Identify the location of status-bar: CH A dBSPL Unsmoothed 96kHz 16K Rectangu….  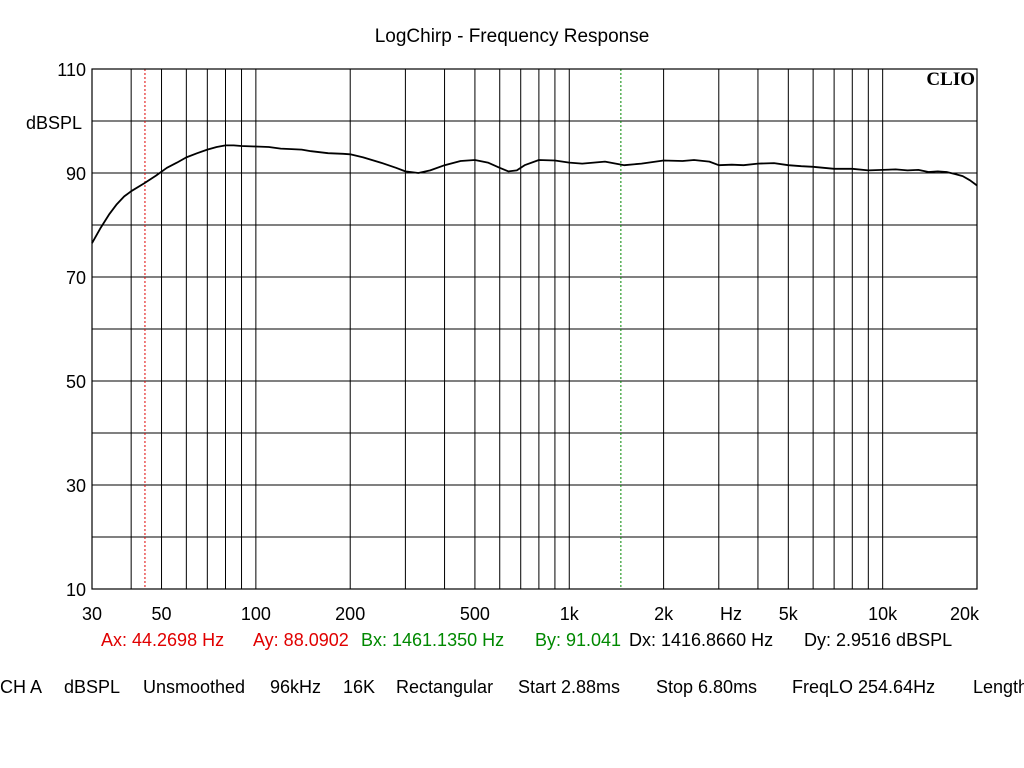
(512, 689).